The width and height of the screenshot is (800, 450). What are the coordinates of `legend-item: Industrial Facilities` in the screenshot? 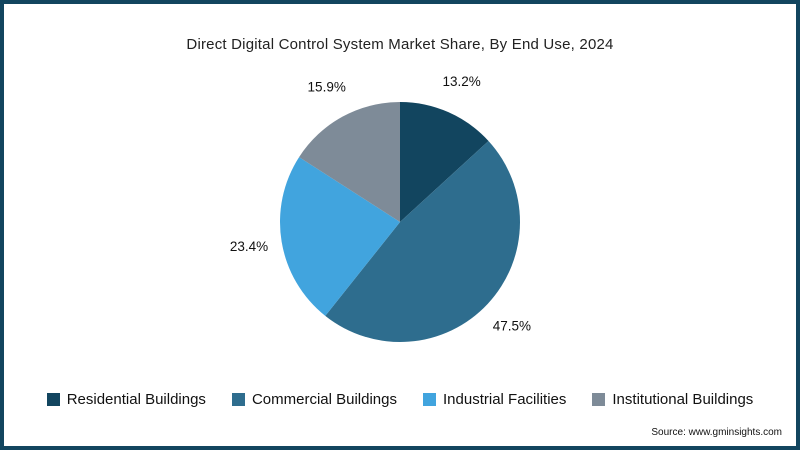 It's located at (494, 399).